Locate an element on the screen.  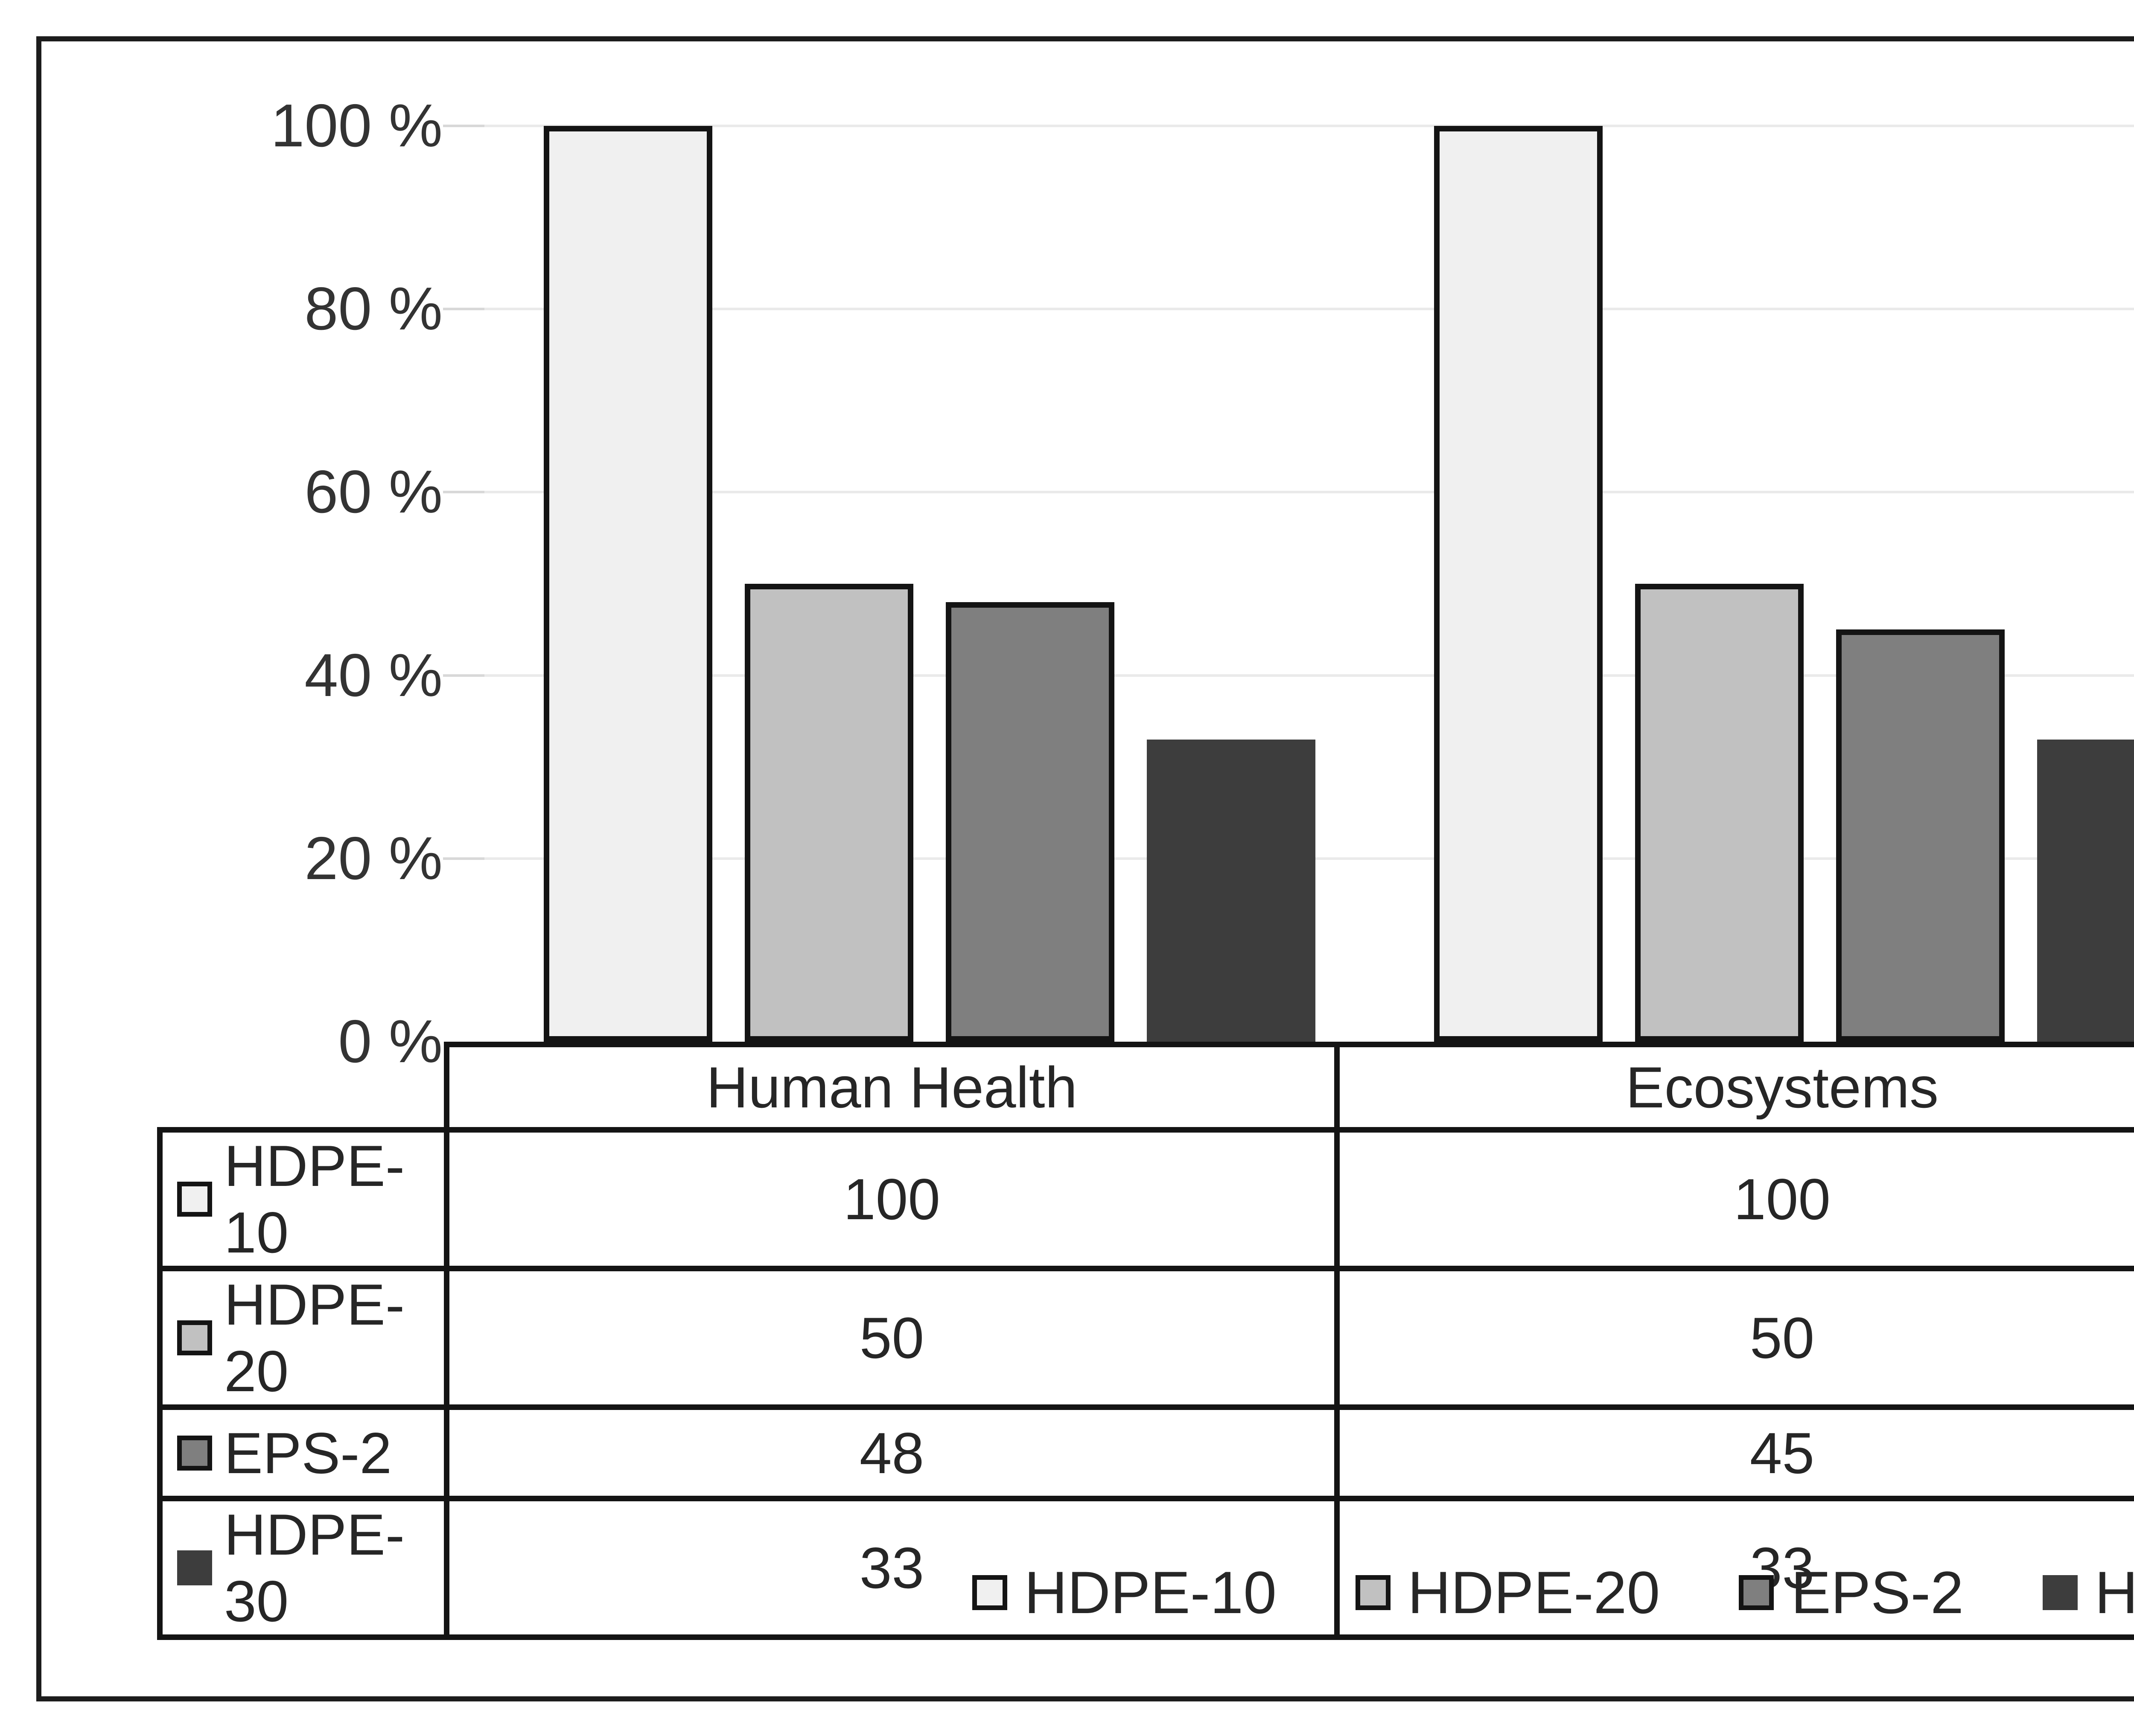
bar-hdpe-10-ecosystems is located at coordinates (1519, 584).